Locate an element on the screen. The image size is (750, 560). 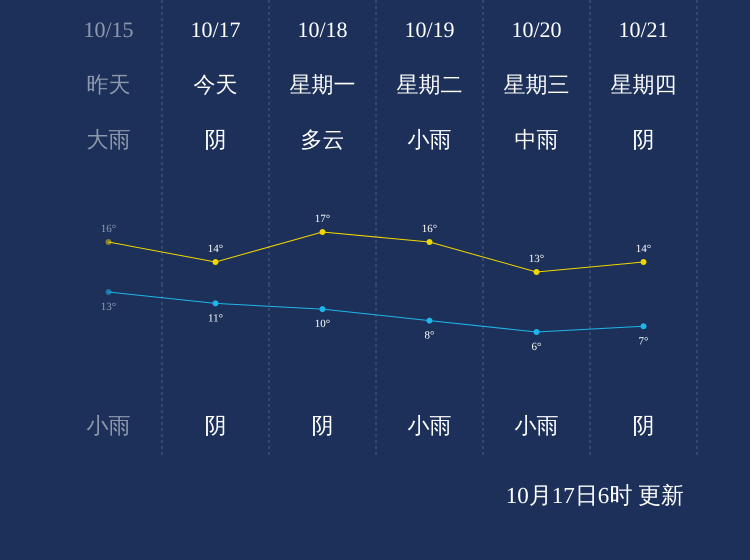
x-tick-label: 10/15 is located at coordinates (108, 29).